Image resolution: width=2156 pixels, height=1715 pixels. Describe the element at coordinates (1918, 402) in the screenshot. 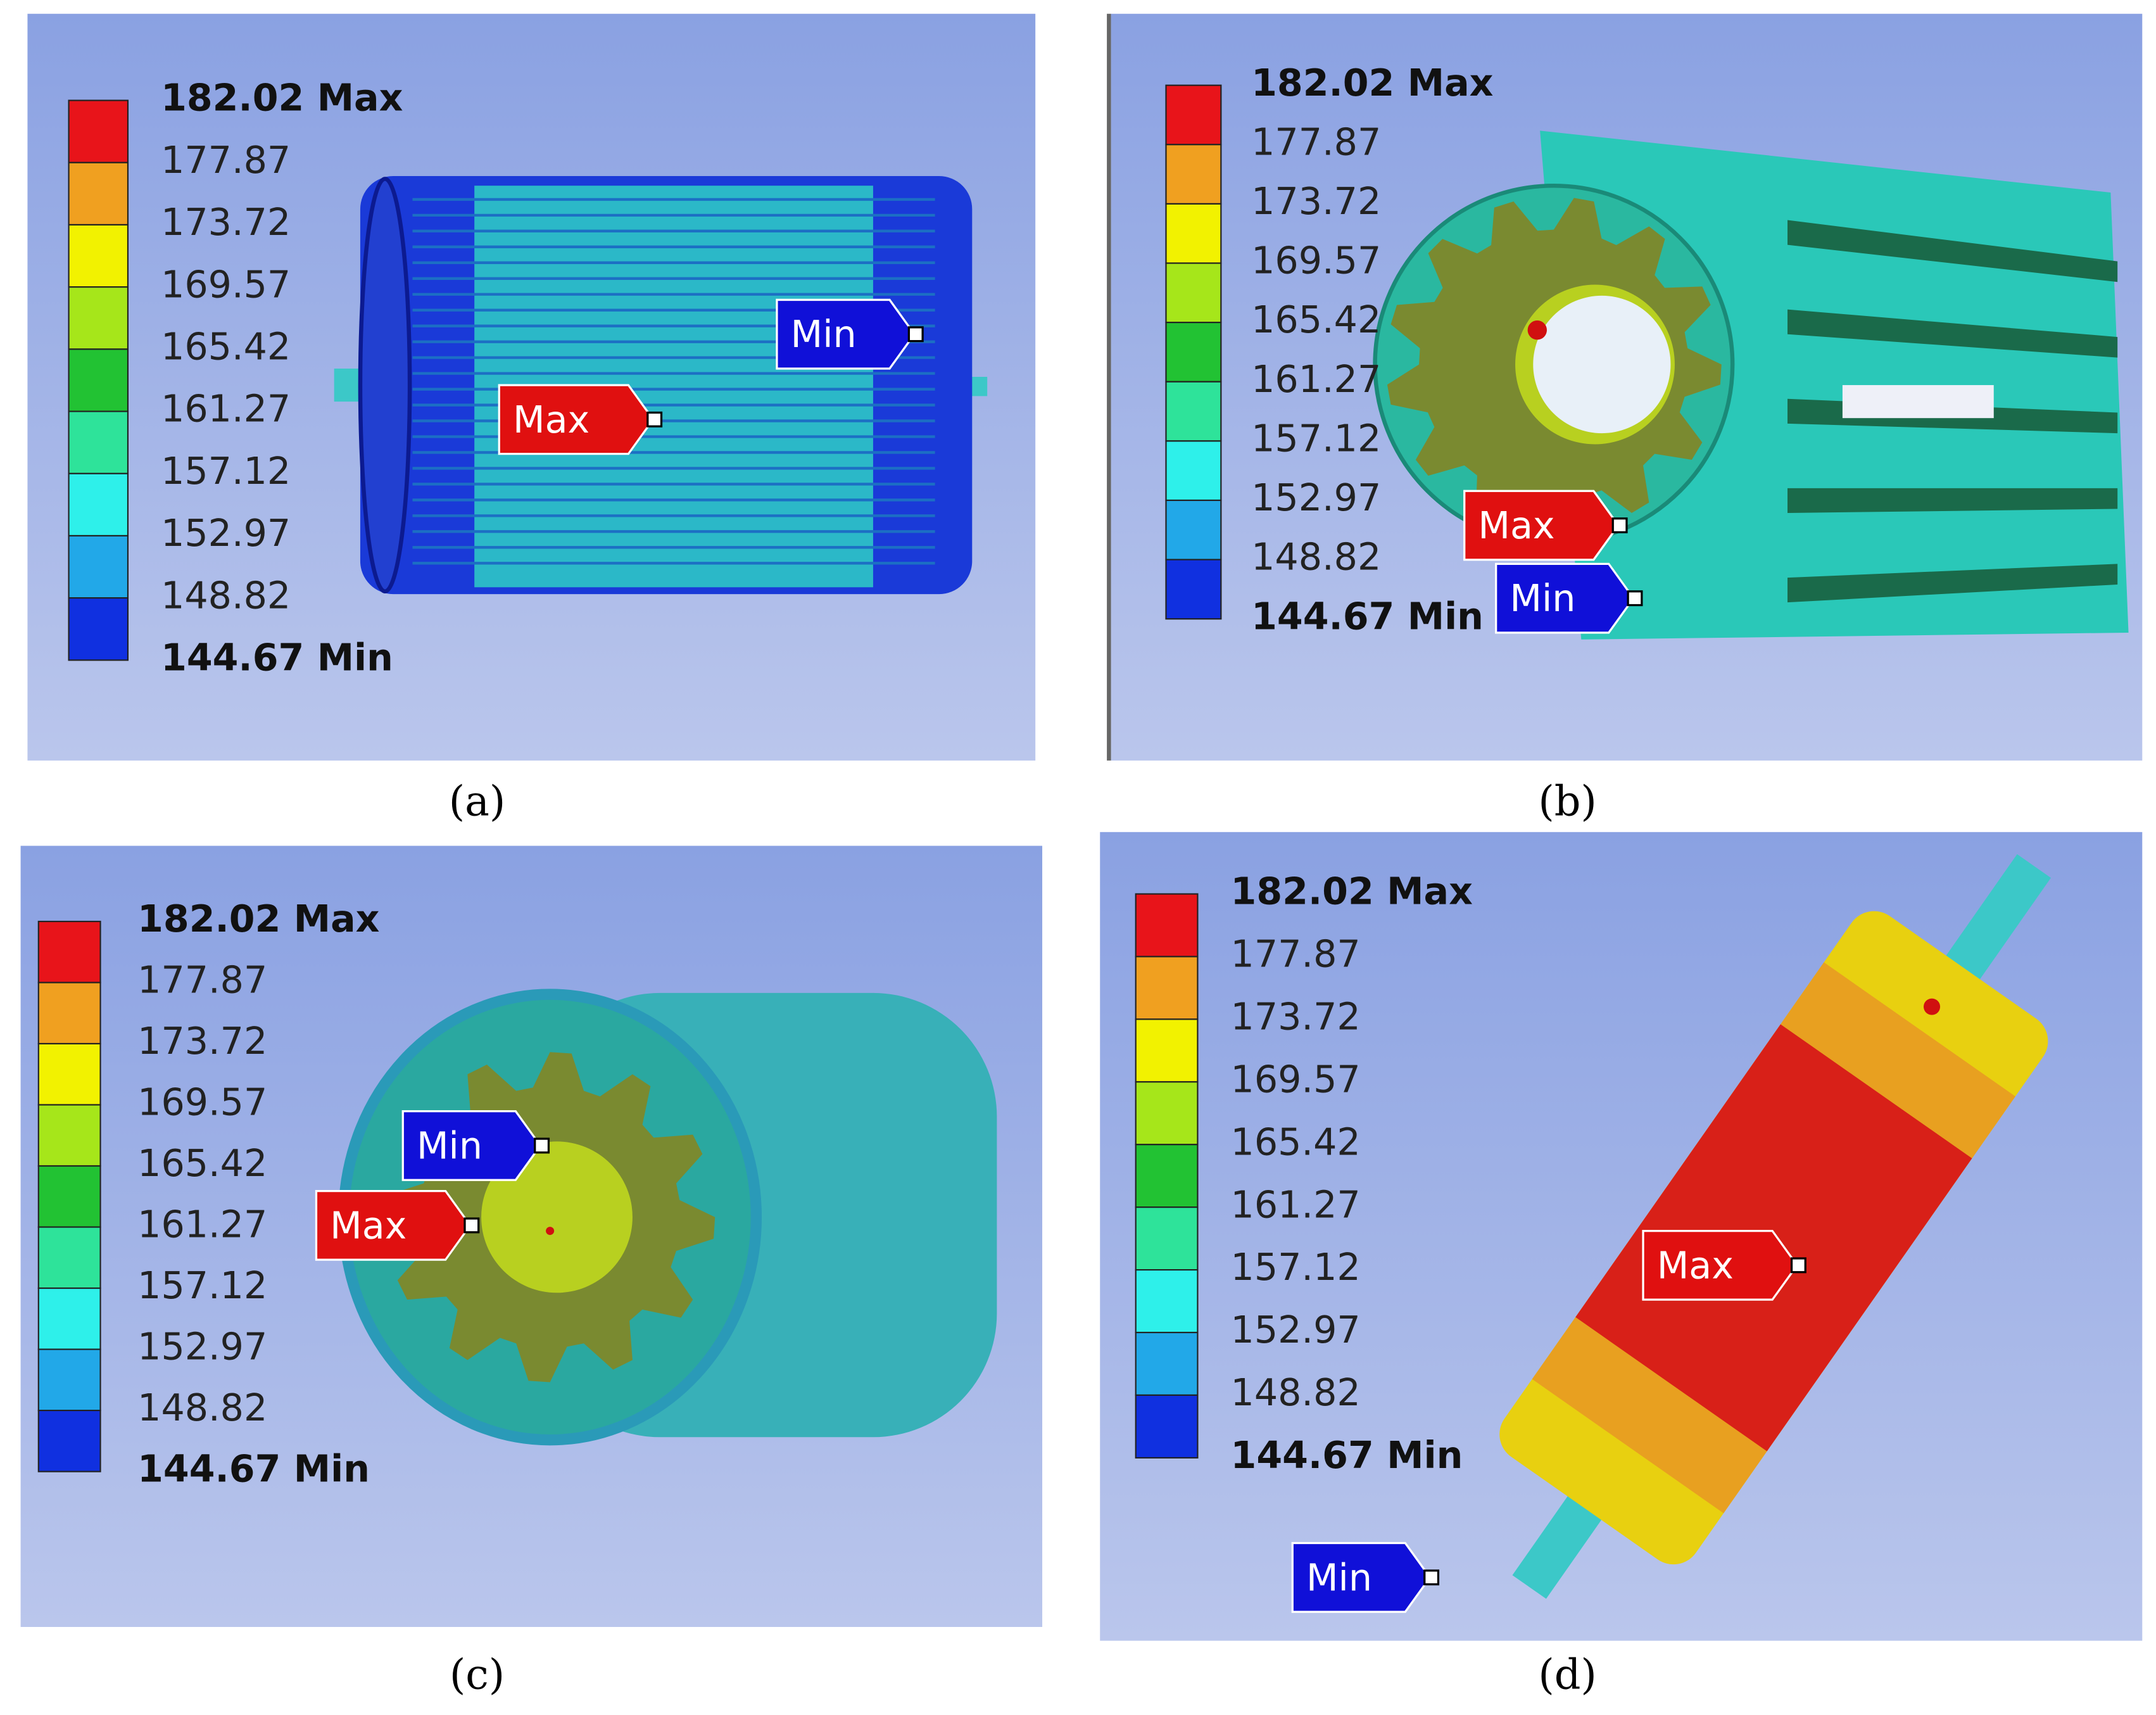

I see `slot-open` at that location.